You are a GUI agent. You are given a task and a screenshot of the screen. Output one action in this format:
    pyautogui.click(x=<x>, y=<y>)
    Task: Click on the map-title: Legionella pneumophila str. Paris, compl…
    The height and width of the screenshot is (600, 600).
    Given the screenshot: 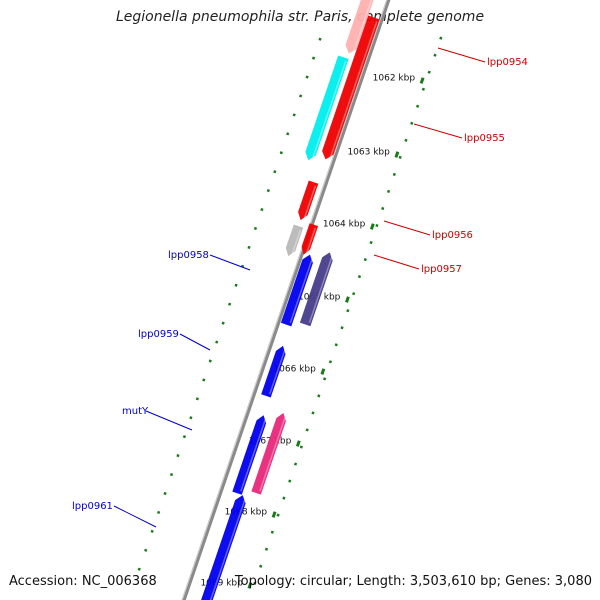 What is the action you would take?
    pyautogui.click(x=300, y=17)
    